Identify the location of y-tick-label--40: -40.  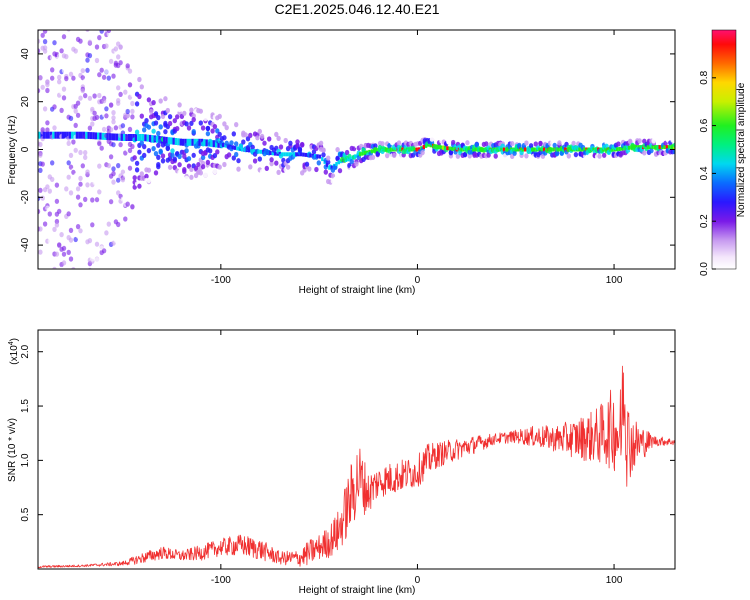
(25, 244).